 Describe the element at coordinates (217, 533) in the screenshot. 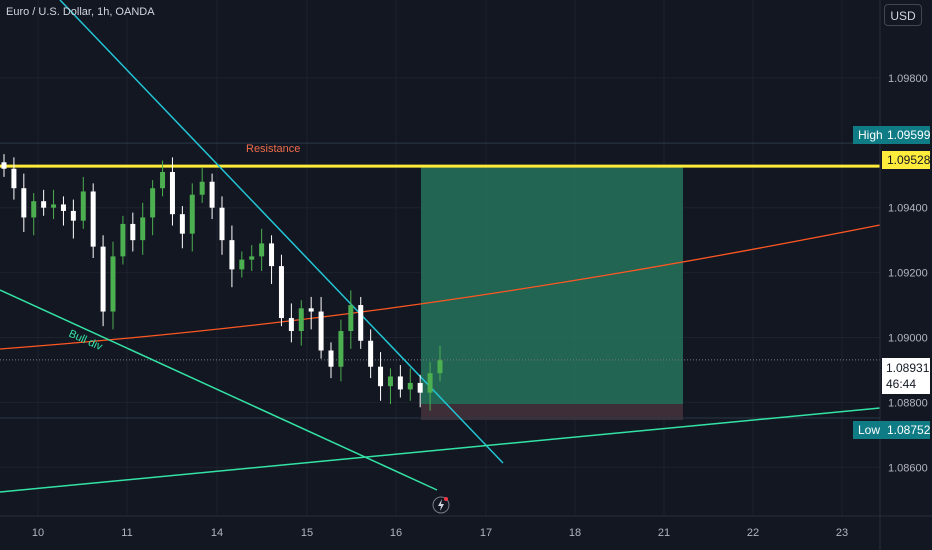

I see `x-tick-label: 14` at that location.